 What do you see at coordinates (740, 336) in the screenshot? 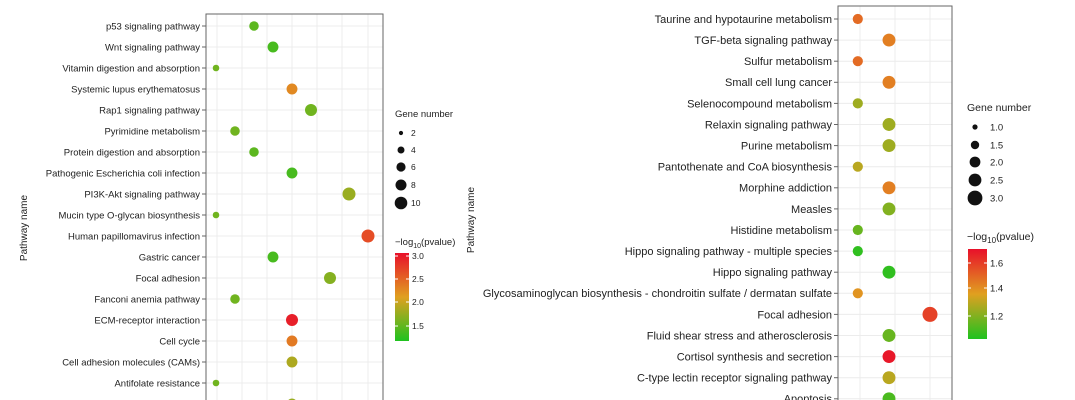
I see `y-tick-label: Fluid shear stress and atherosclerosis` at bounding box center [740, 336].